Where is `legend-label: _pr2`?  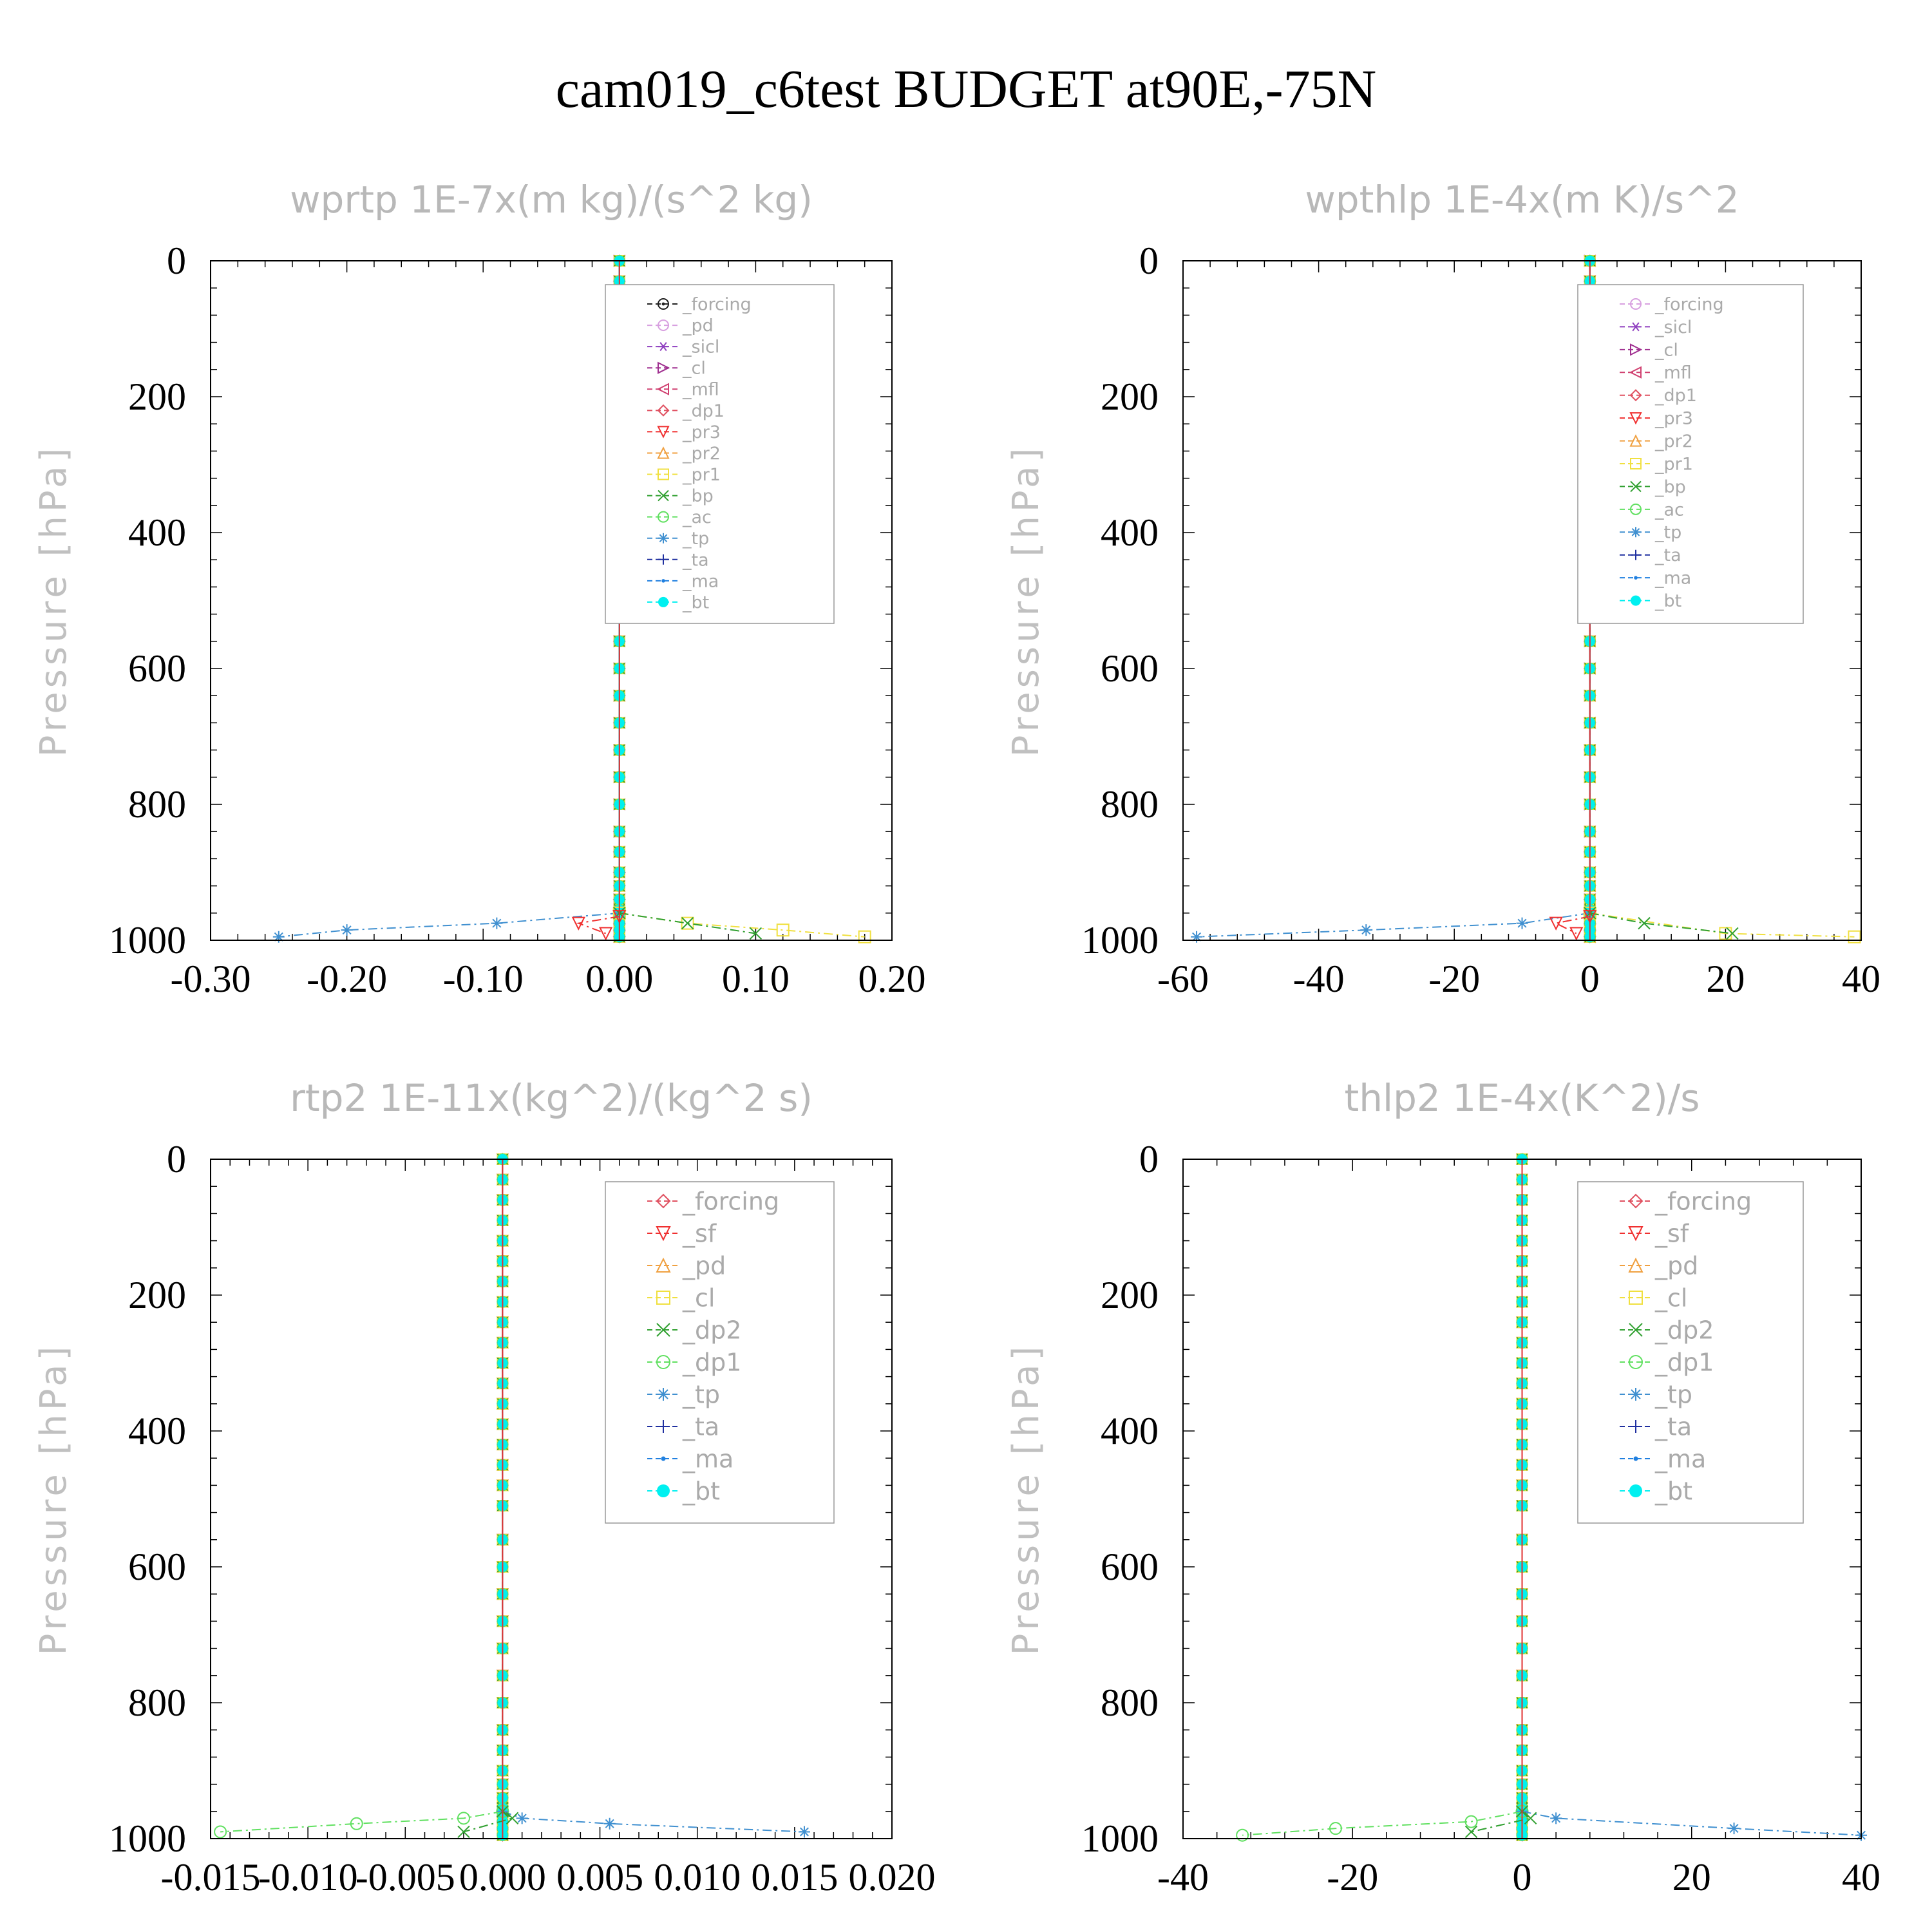
legend-label: _pr2 is located at coordinates (1673, 441).